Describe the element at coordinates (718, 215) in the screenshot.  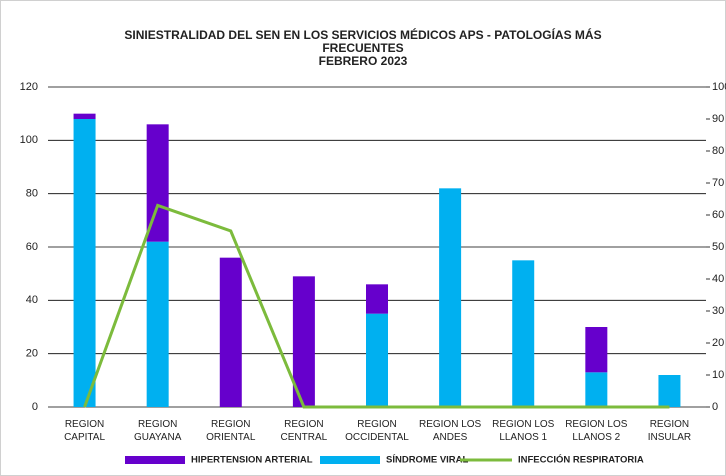
I see `y2-tick-label: 60` at that location.